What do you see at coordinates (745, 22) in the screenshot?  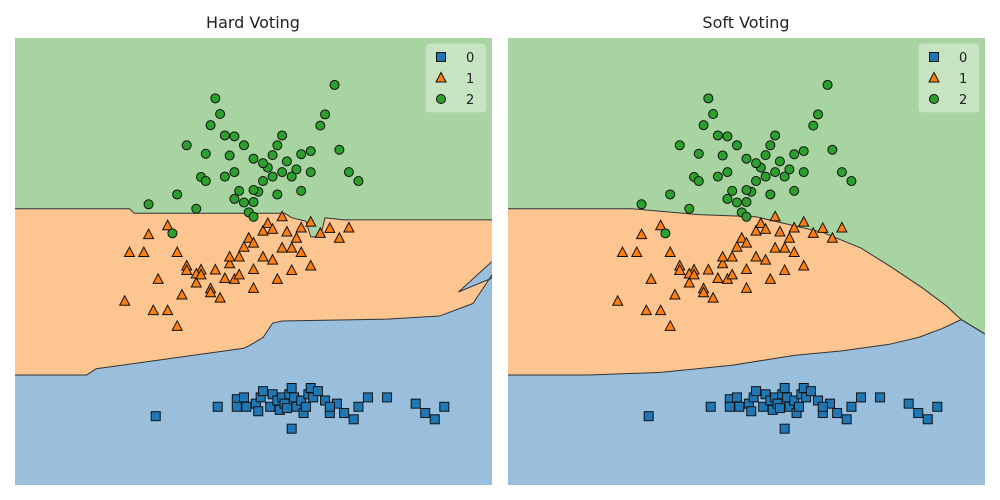 I see `soft-voting-title: Soft Voting` at bounding box center [745, 22].